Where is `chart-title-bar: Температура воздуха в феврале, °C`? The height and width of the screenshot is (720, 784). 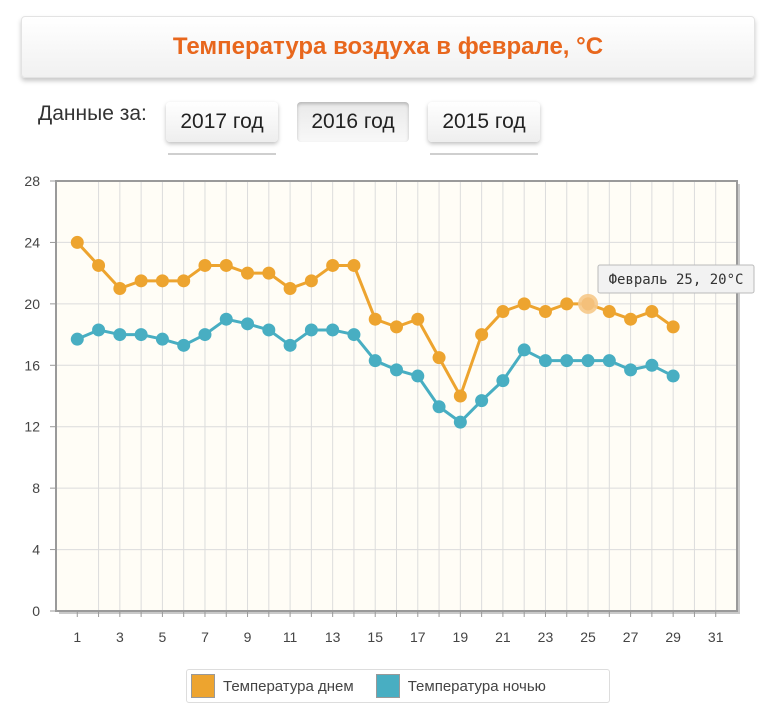
chart-title-bar: Температура воздуха в феврале, °C is located at coordinates (388, 47).